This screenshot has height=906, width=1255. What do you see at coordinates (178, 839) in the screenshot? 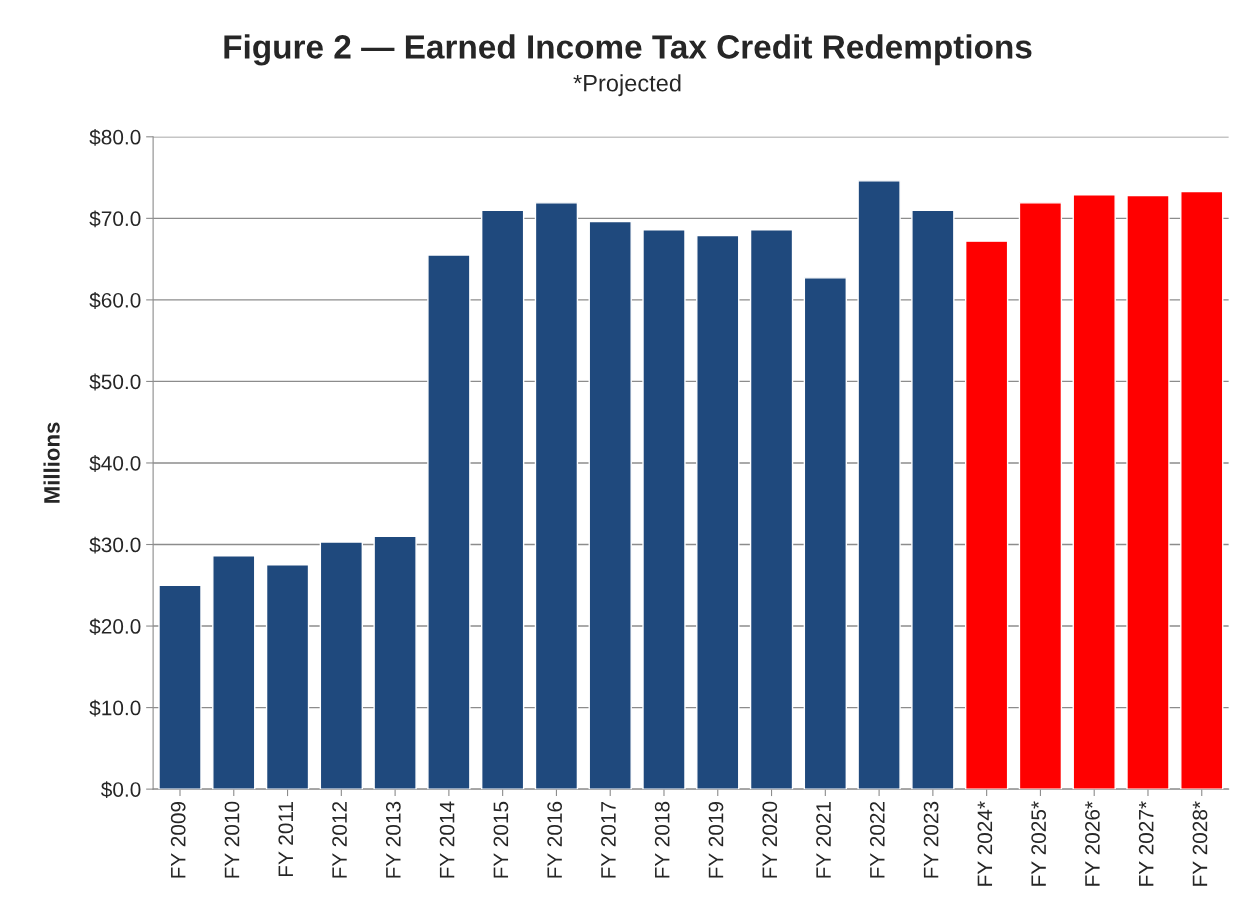
I see `x-tick-label: FY 2009` at bounding box center [178, 839].